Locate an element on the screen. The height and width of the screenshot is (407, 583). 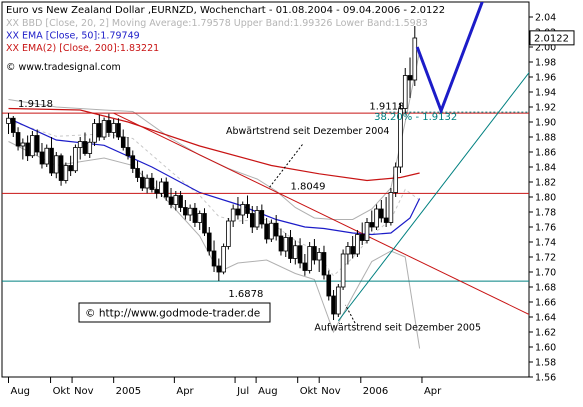
legend-entry: XX EMA [Close, 50]:1.79749 is located at coordinates (73, 36).